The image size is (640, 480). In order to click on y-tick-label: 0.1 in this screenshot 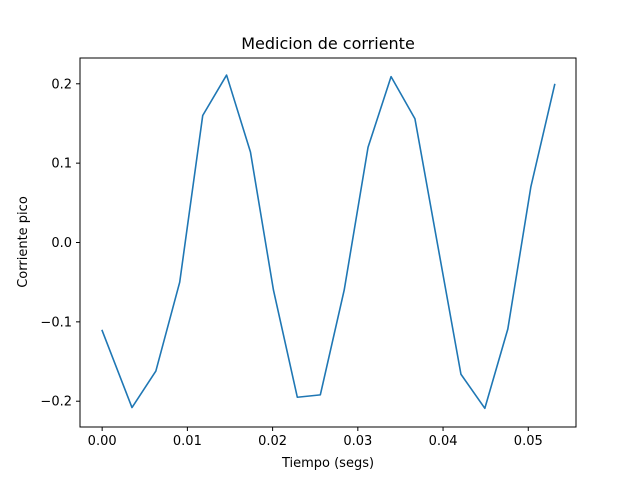, I will do `click(61, 164)`.